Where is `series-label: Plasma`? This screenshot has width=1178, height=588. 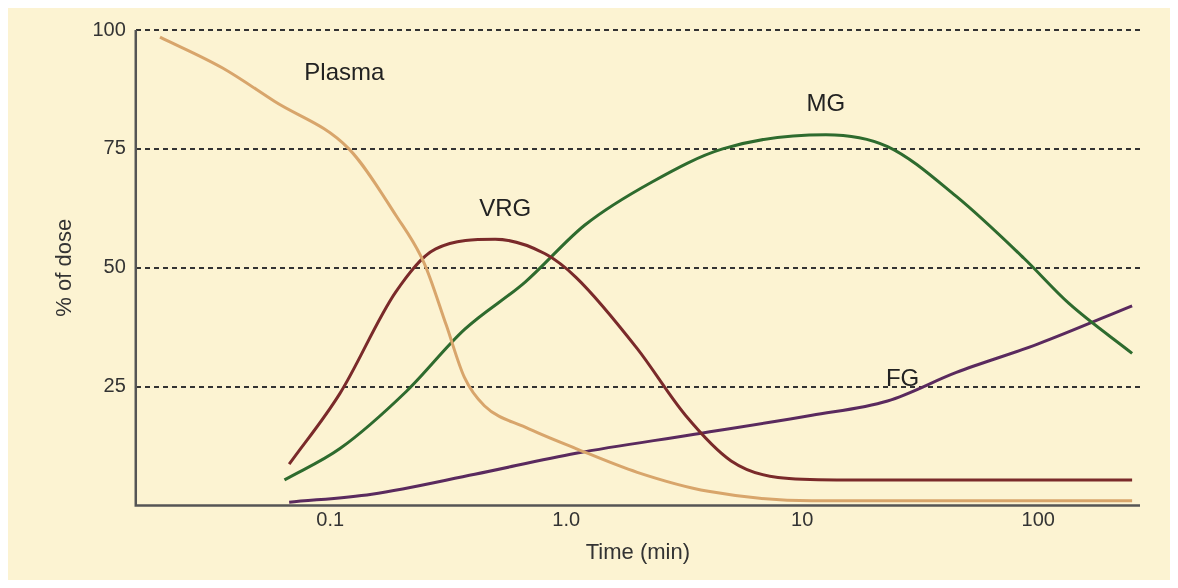 series-label: Plasma is located at coordinates (345, 71).